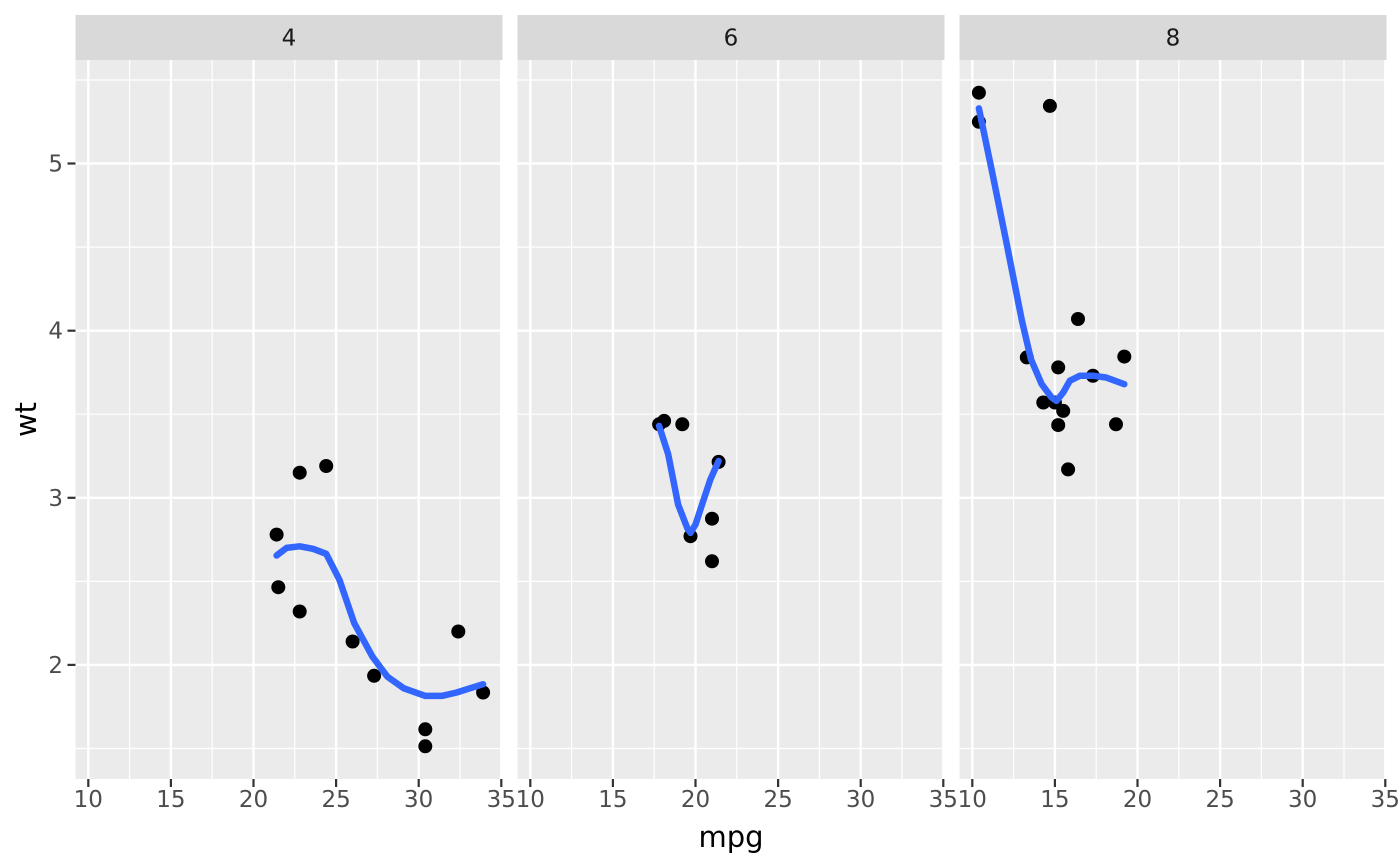  Describe the element at coordinates (62, 415) in the screenshot. I see `y-axis: 2 3 4 5` at that location.